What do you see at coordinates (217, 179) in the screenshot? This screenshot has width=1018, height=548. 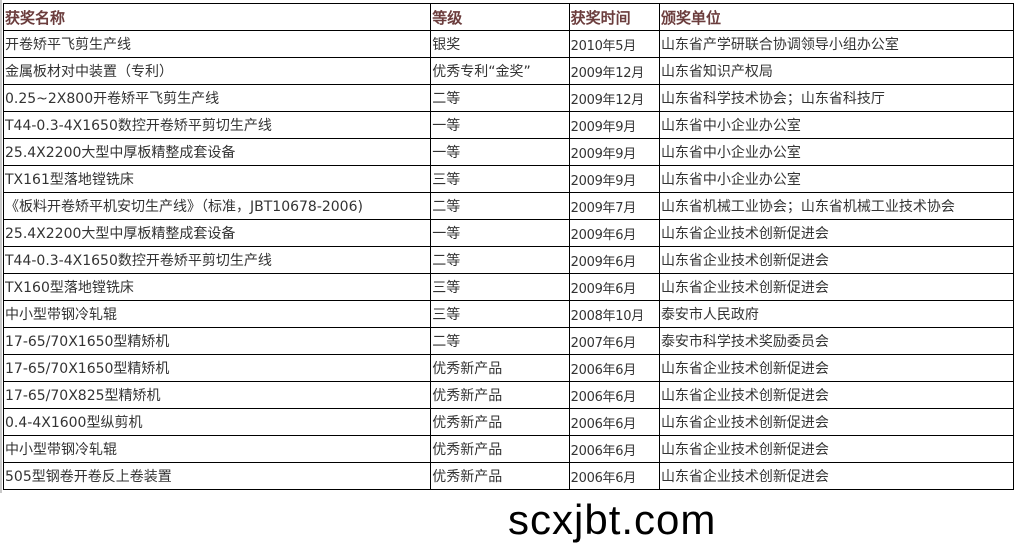 I see `cell-award-name: TX161型落地镗铣床` at bounding box center [217, 179].